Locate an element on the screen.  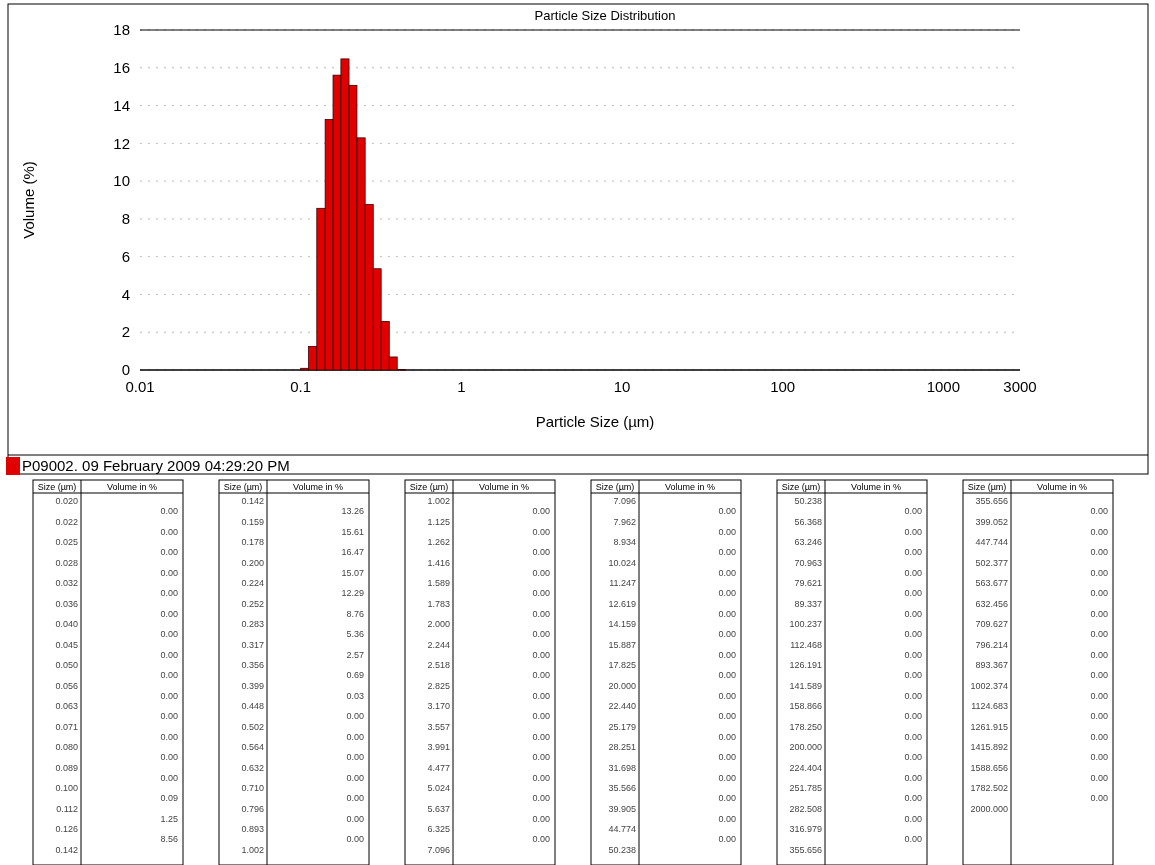
category-label: 1.783 is located at coordinates (438, 603).